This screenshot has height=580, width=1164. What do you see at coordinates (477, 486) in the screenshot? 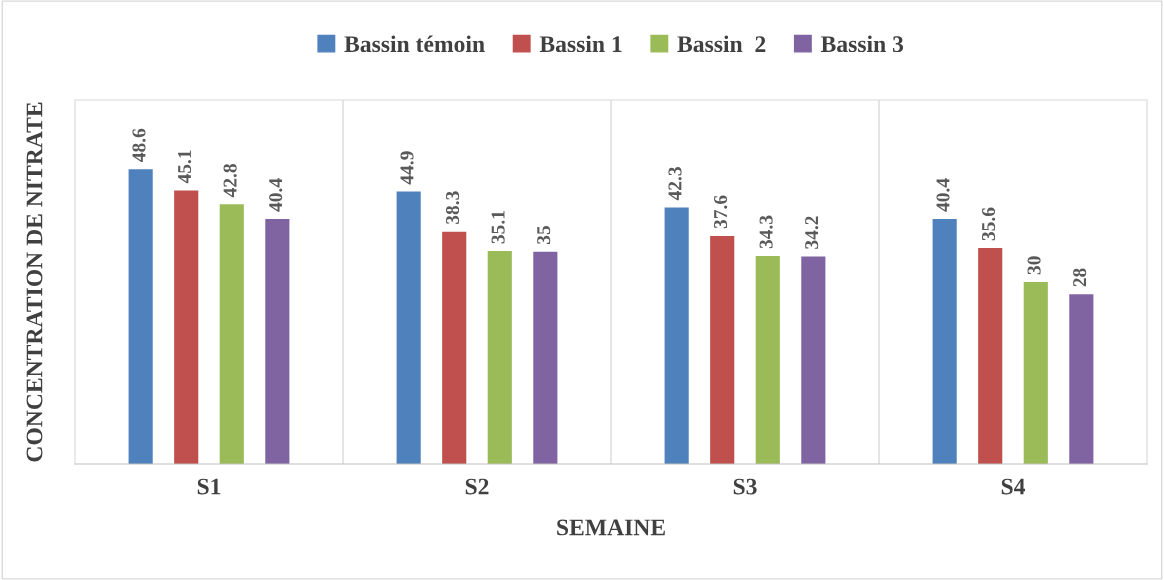
I see `x-tick-label: S2` at bounding box center [477, 486].